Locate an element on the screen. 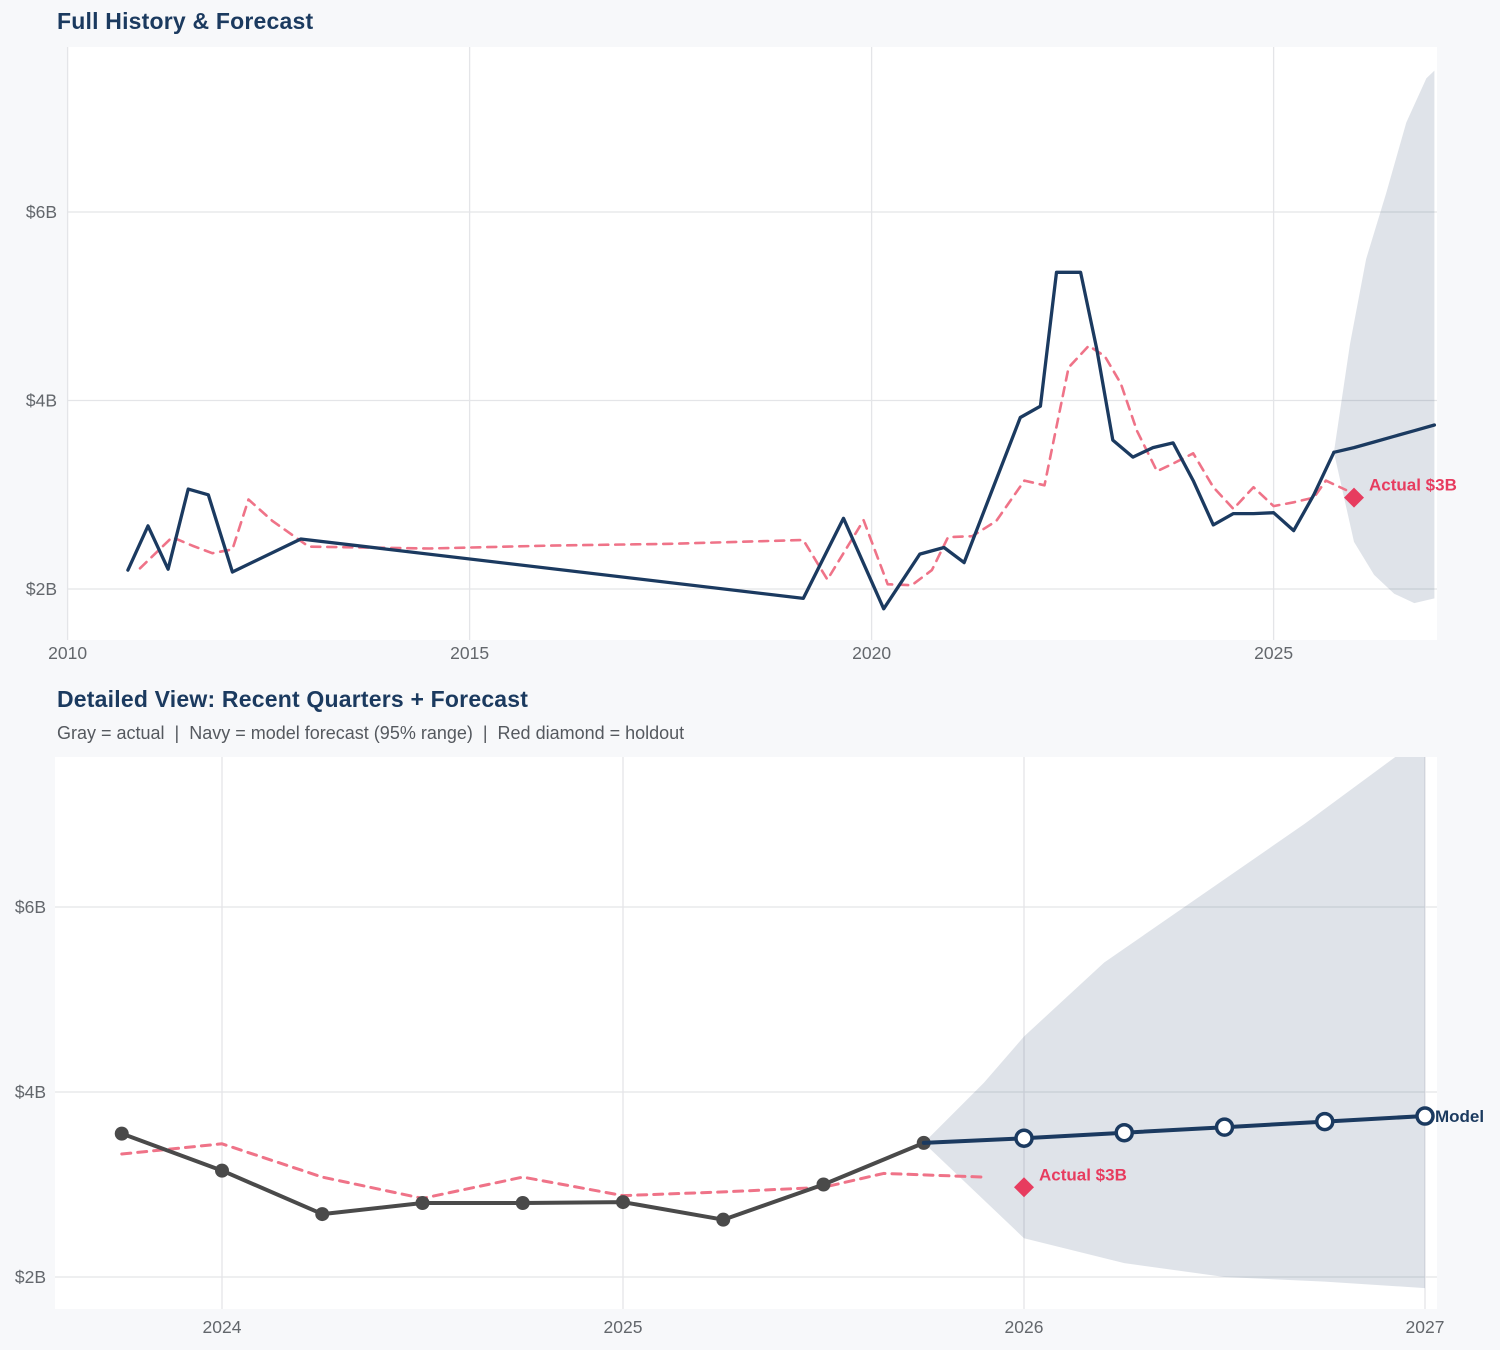  x-tick-label: 2027 is located at coordinates (1425, 1327).